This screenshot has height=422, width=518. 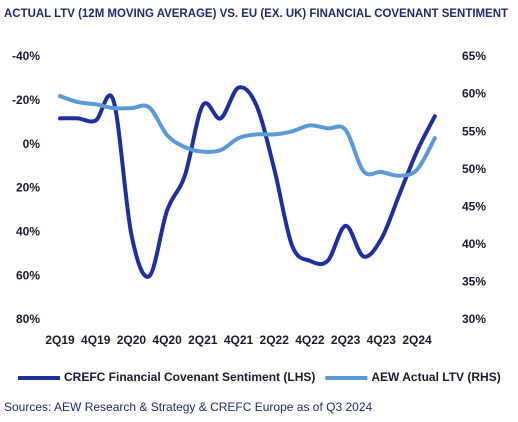 What do you see at coordinates (474, 244) in the screenshot?
I see `y2-tick-label: 40%` at bounding box center [474, 244].